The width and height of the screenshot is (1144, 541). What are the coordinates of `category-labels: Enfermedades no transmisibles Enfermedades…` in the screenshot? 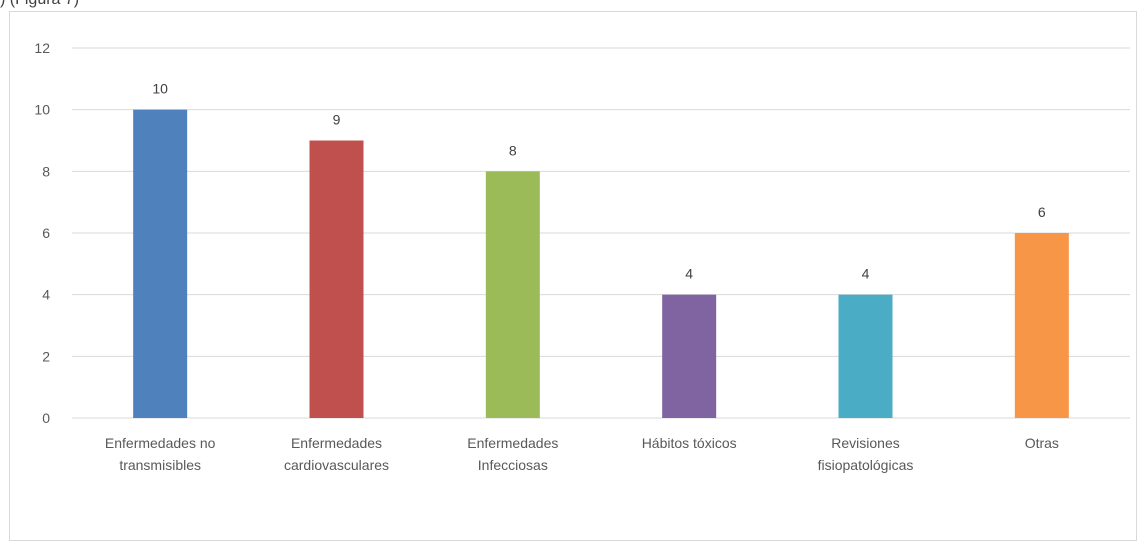 It's located at (582, 454).